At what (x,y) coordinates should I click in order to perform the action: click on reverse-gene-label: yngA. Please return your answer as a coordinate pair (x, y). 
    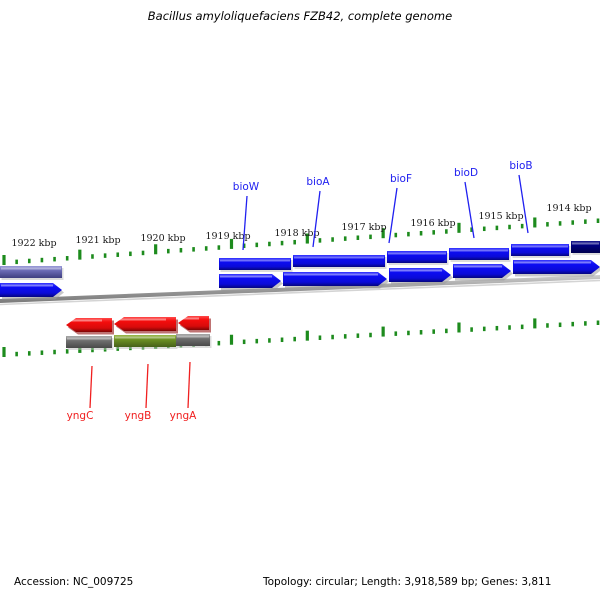
    Looking at the image, I should click on (184, 416).